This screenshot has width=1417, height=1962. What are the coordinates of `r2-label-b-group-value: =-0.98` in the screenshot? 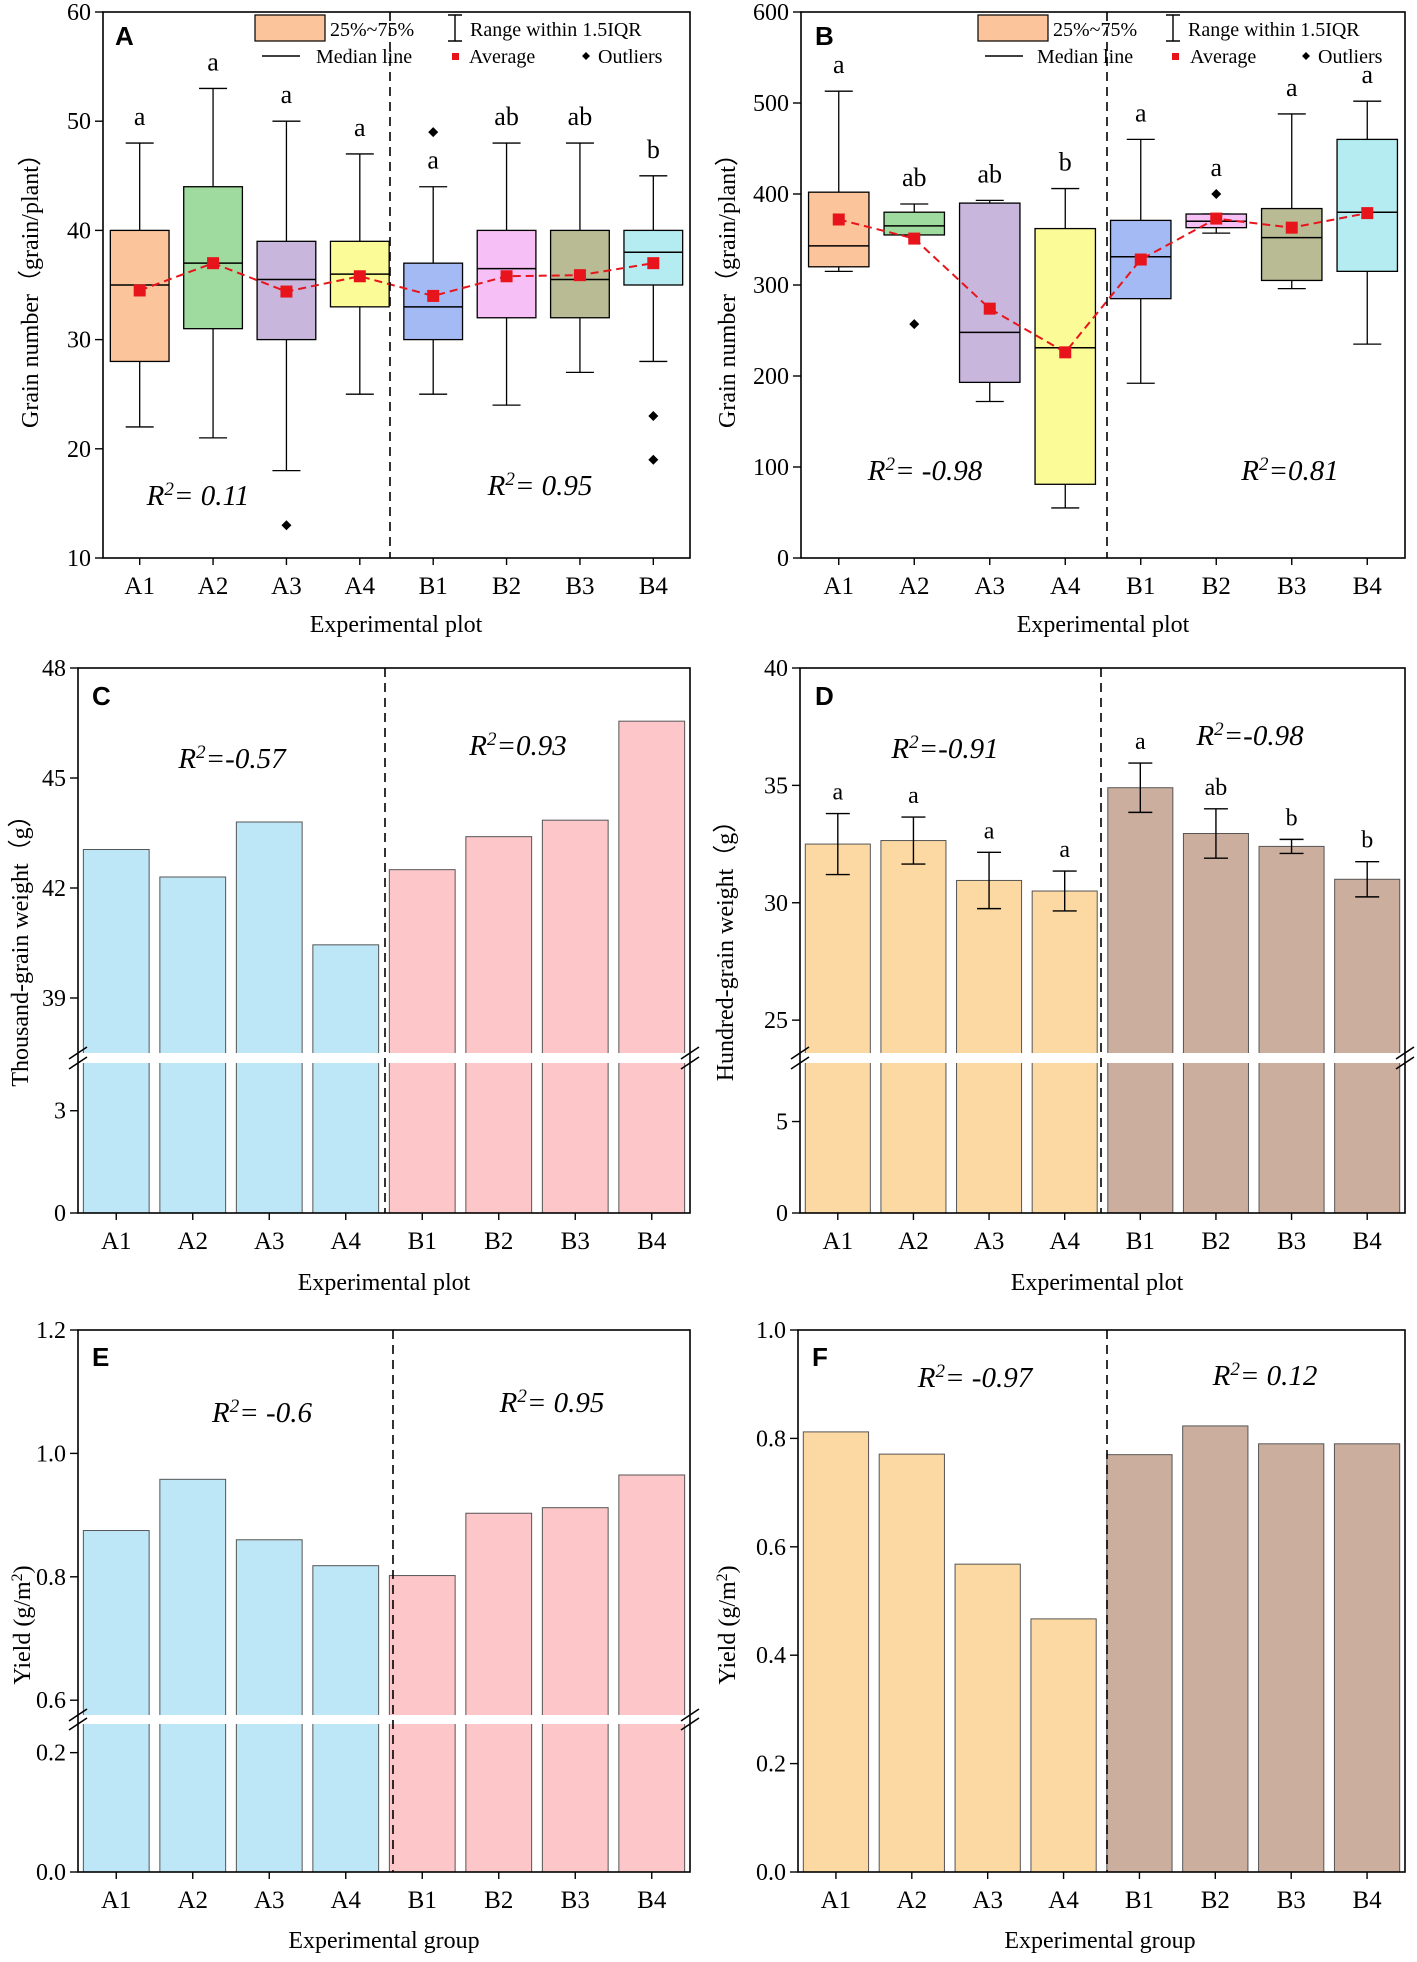 It's located at (1264, 736).